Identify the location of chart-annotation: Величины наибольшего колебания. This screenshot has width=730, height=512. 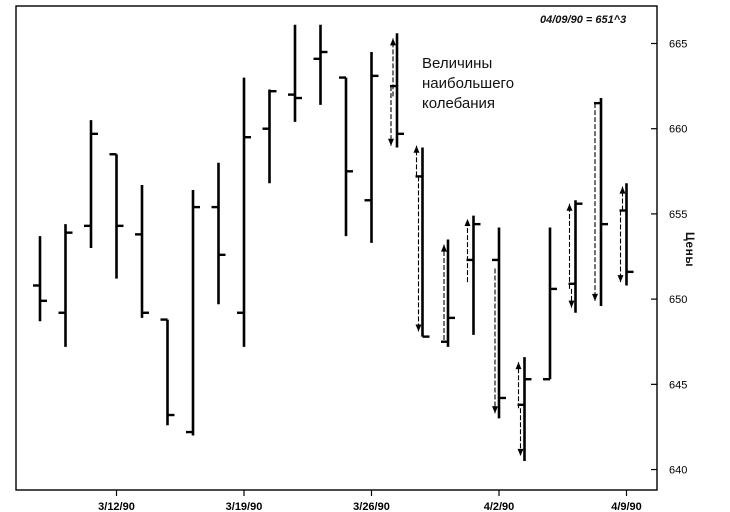
(468, 84).